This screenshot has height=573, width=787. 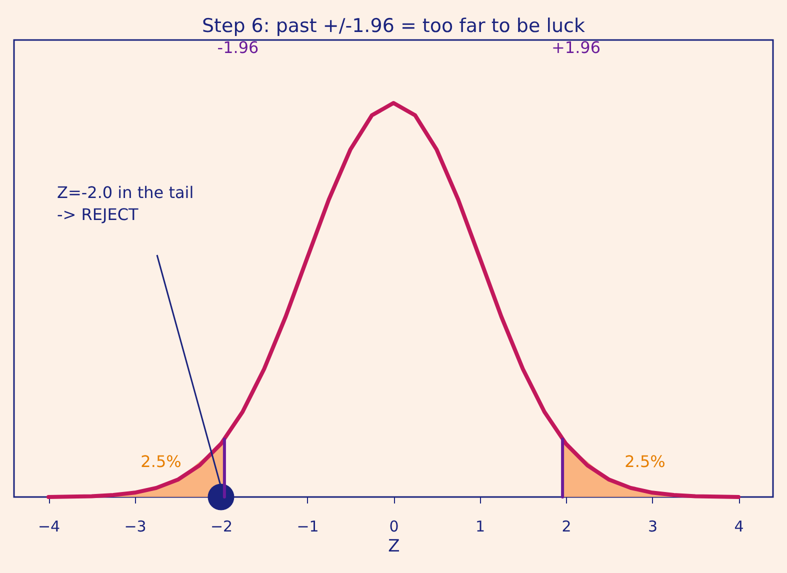 I want to click on x-tick-label: −2, so click(x=221, y=527).